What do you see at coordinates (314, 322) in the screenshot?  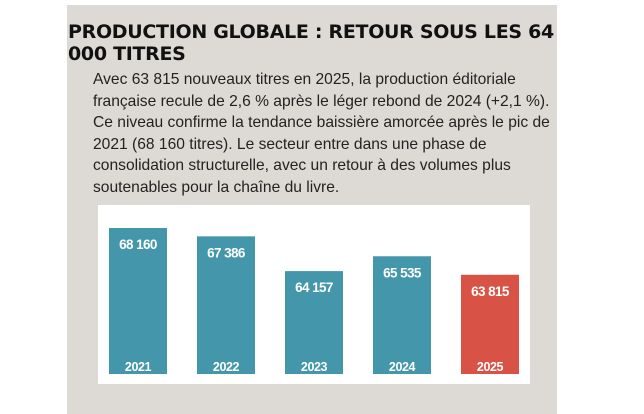 I see `bar-2023` at bounding box center [314, 322].